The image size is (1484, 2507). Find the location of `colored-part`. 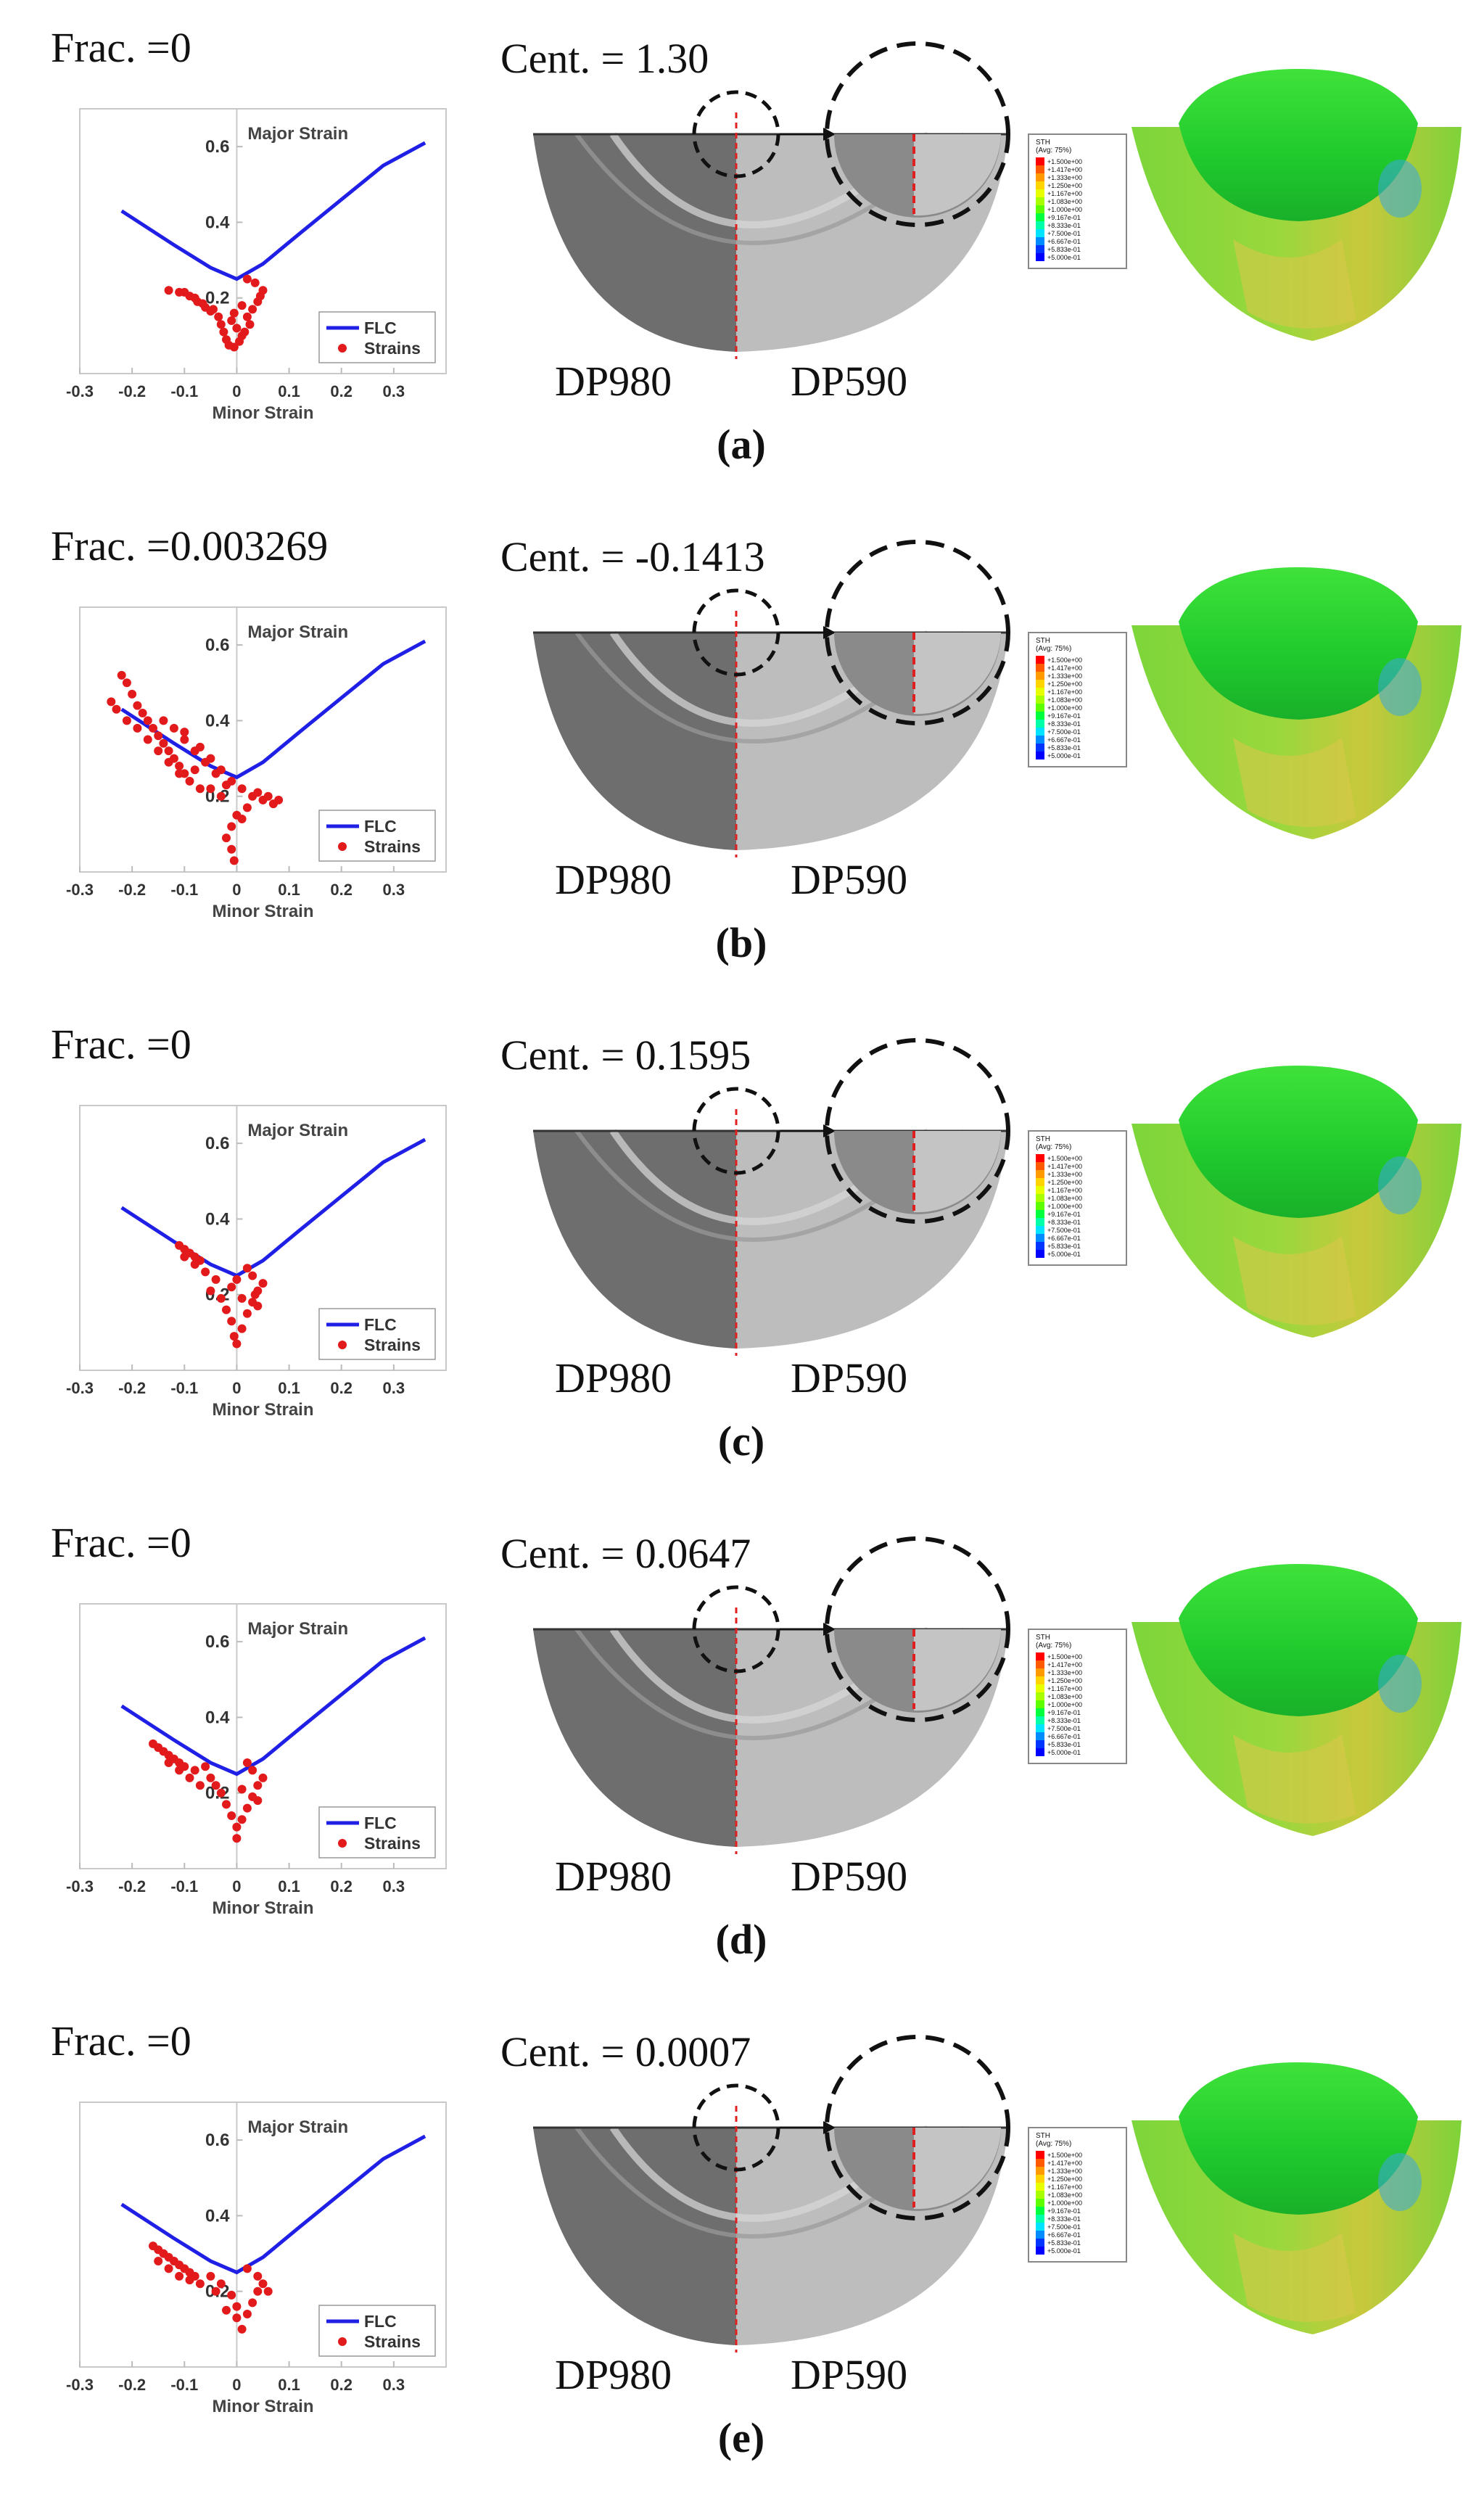

colored-part is located at coordinates (1296, 205).